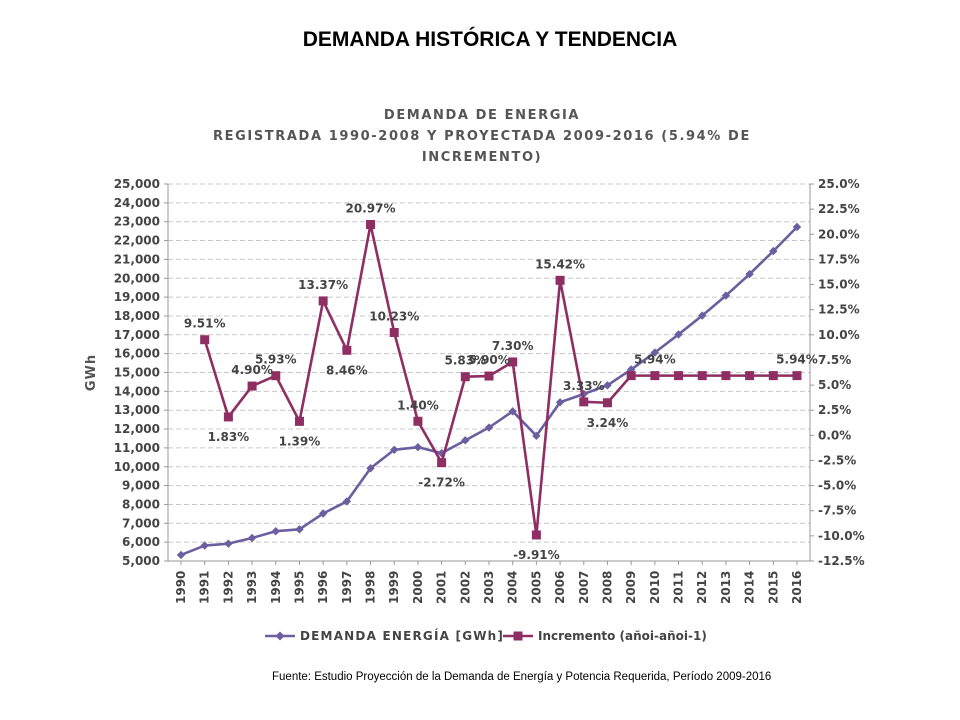  I want to click on legend-label-demand: DEMANDA ENERGÍA [GWh], so click(402, 635).